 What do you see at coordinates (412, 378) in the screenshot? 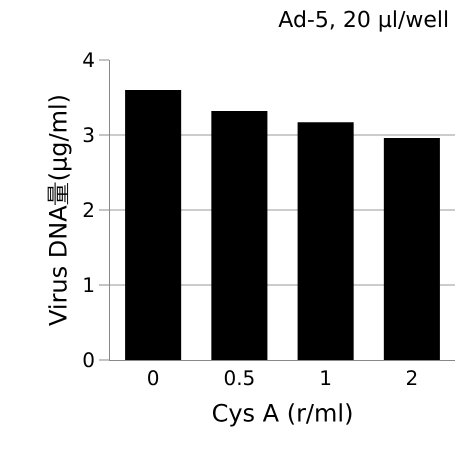
I see `x-tick-label: 2` at bounding box center [412, 378].